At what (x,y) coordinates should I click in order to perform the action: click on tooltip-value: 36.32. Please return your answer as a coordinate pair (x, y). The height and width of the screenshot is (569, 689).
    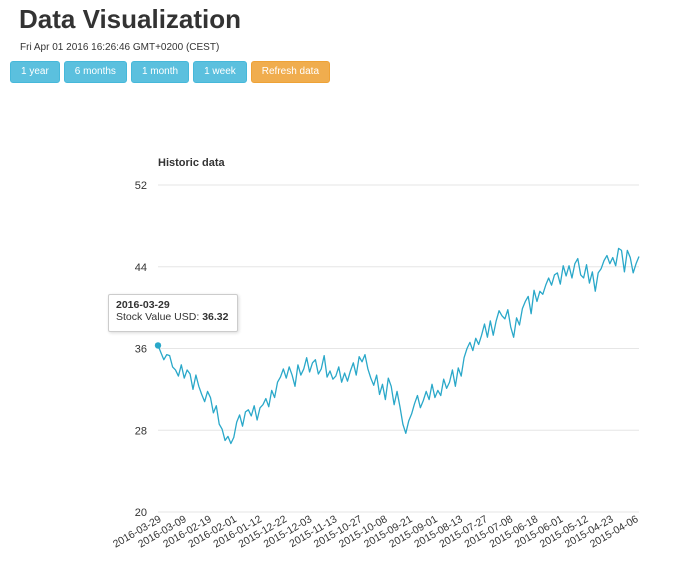
    Looking at the image, I should click on (215, 317).